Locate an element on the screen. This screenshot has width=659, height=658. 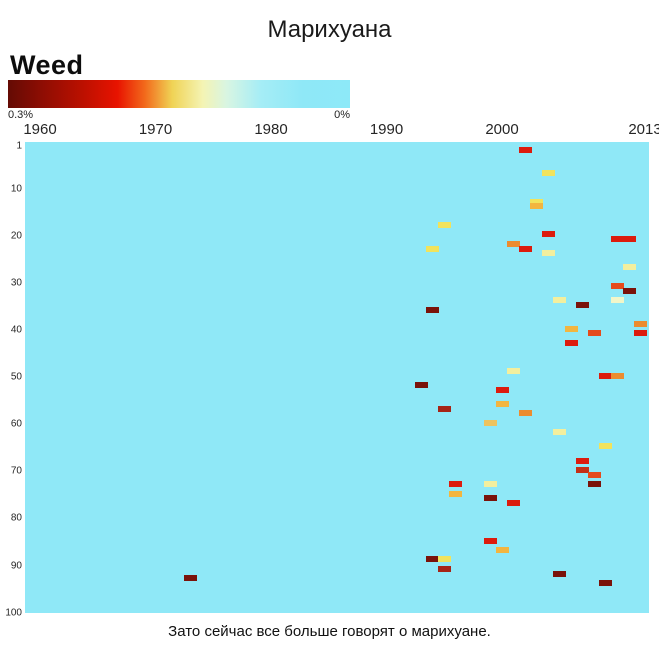
y-tick-label: 10 is located at coordinates (16, 189).